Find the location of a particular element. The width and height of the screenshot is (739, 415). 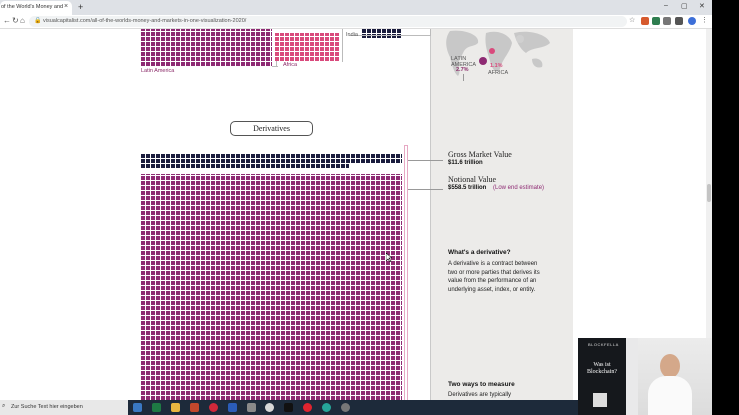

close-window-icon: ✕ is located at coordinates (702, 6).